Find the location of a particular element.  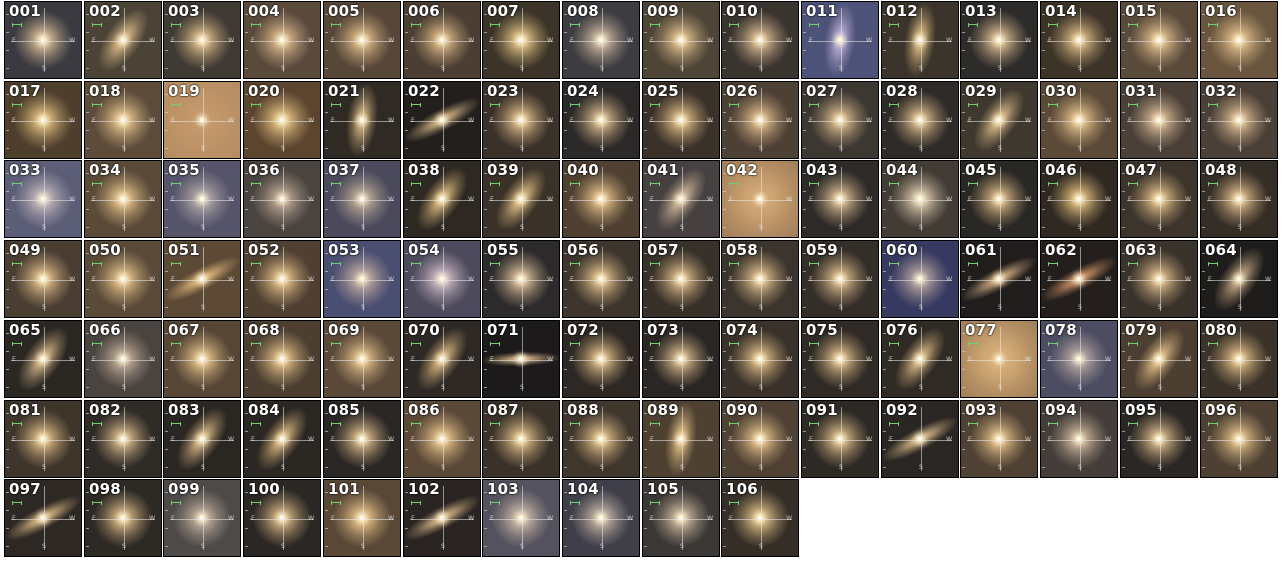

cutout-number-label: 049 is located at coordinates (25, 250).